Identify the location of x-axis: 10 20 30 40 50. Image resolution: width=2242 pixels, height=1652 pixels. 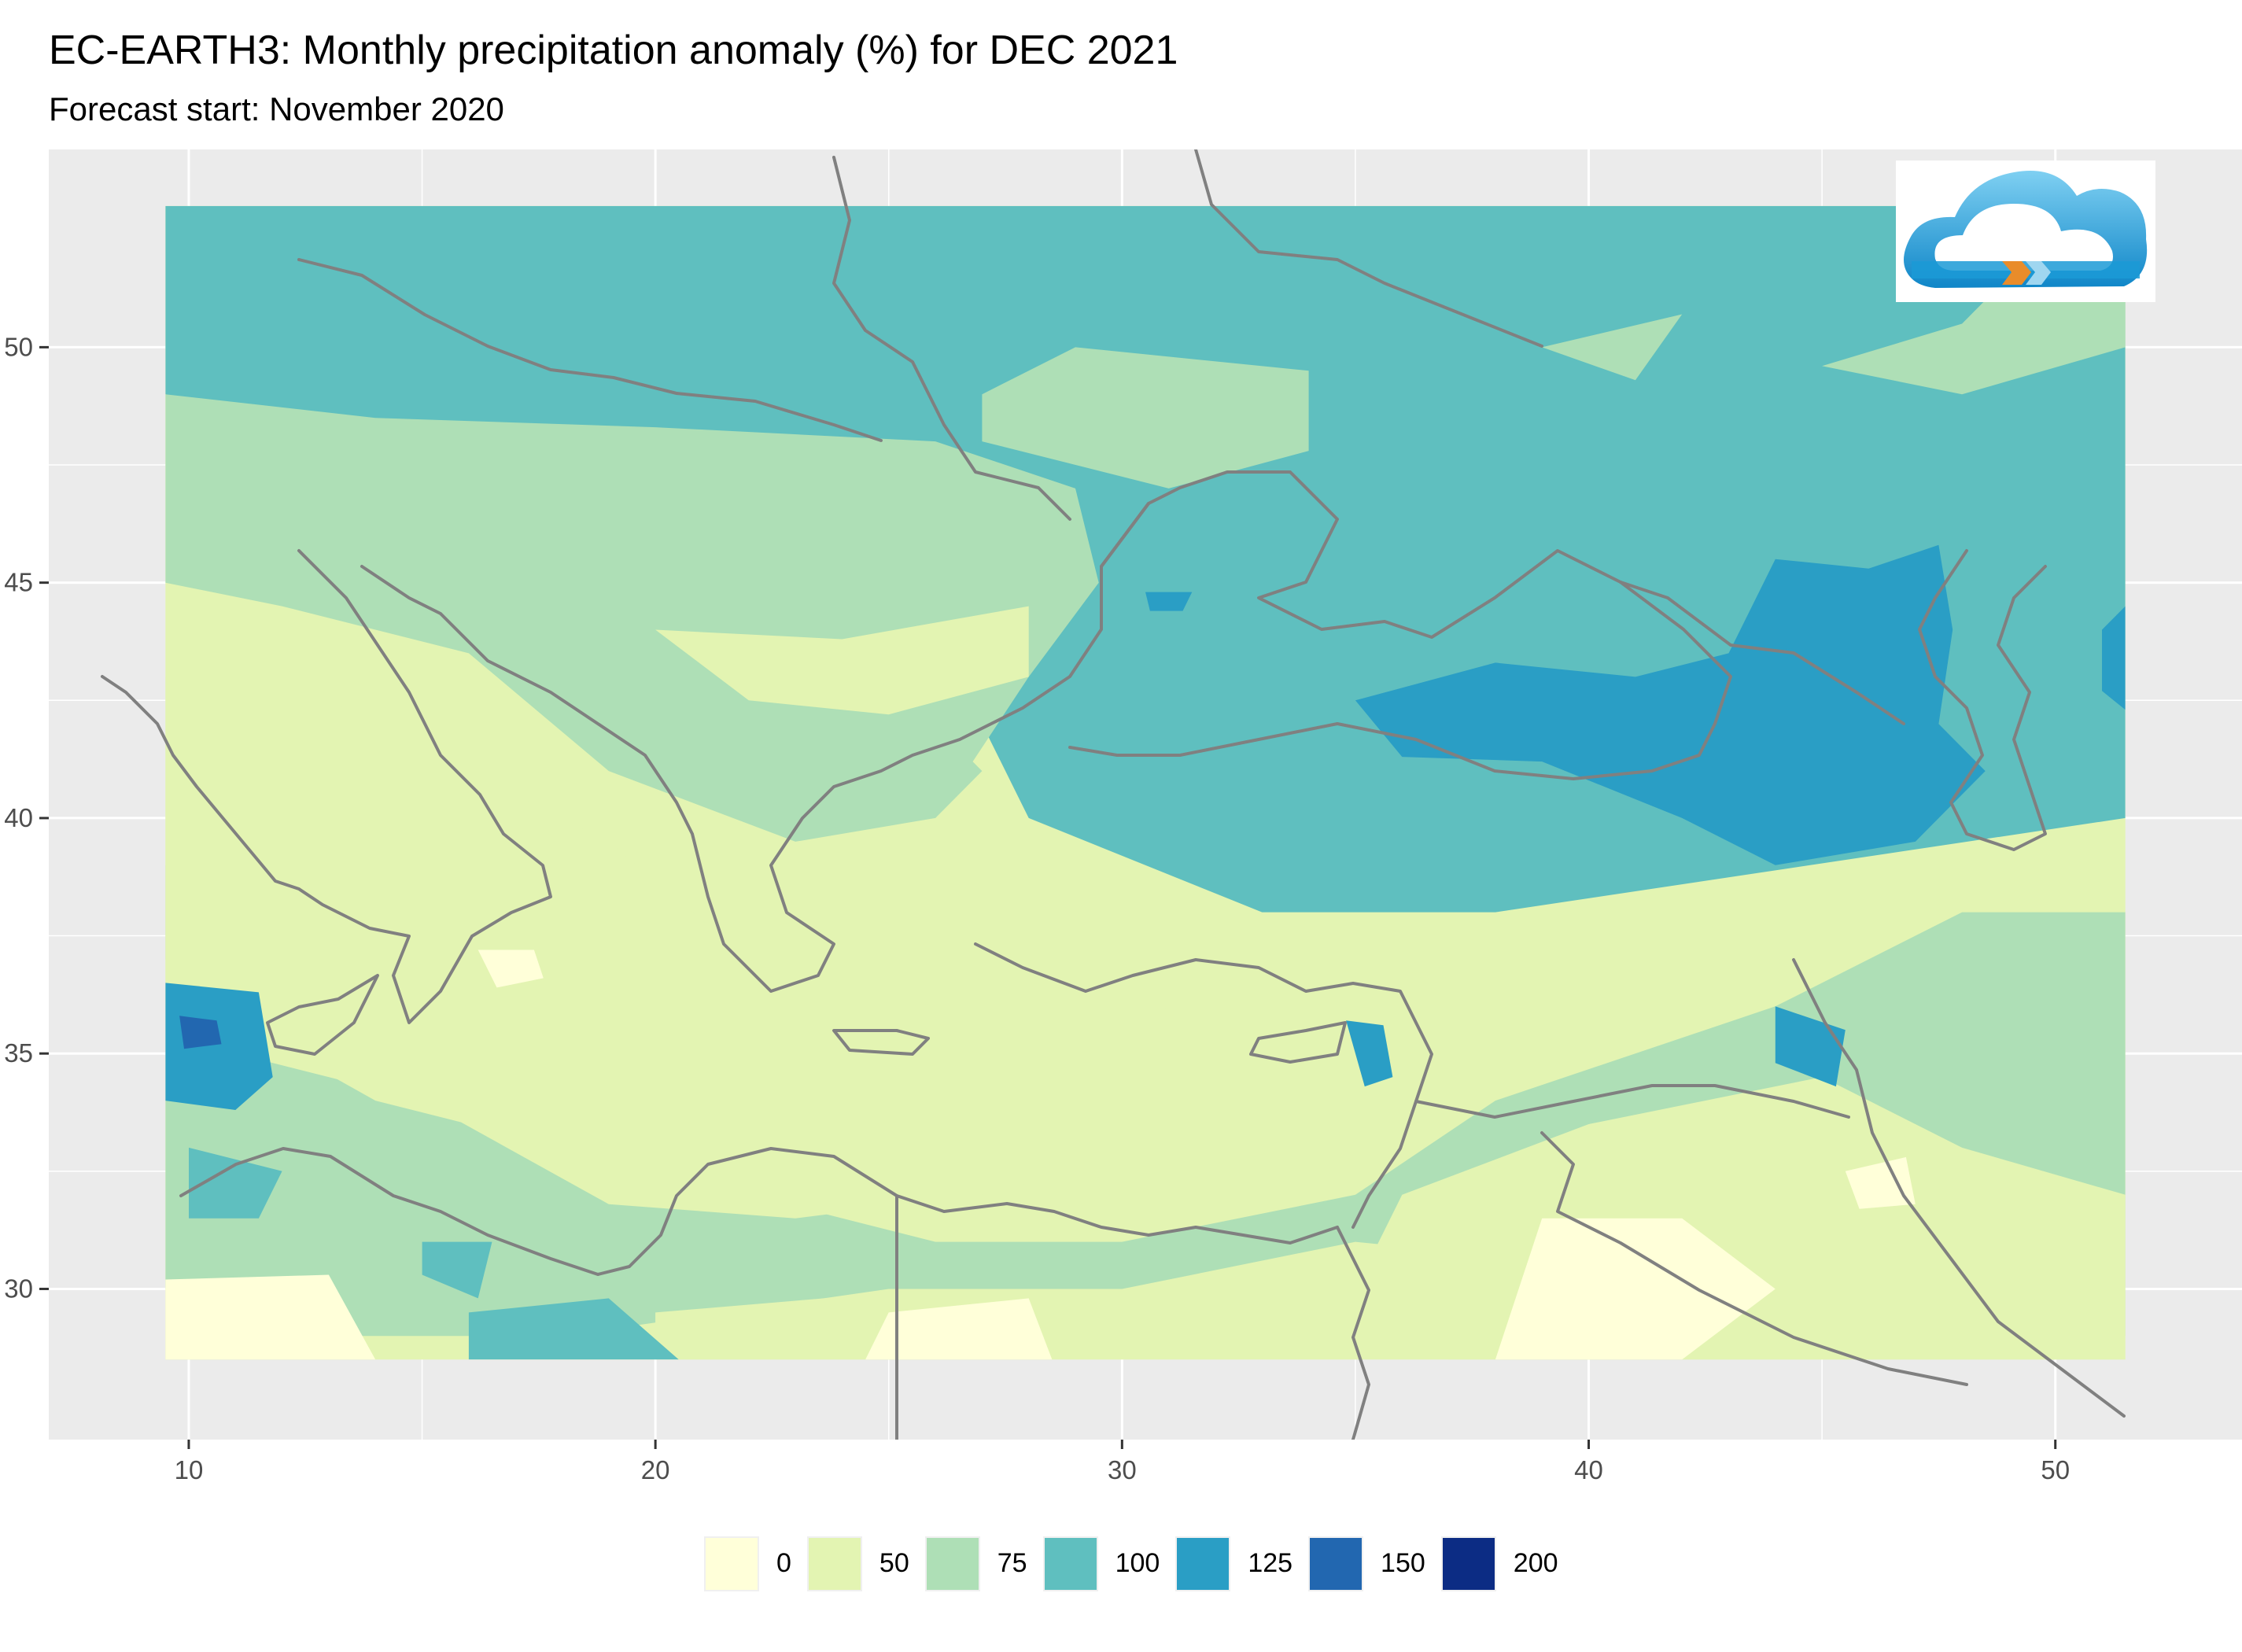
(1122, 1462).